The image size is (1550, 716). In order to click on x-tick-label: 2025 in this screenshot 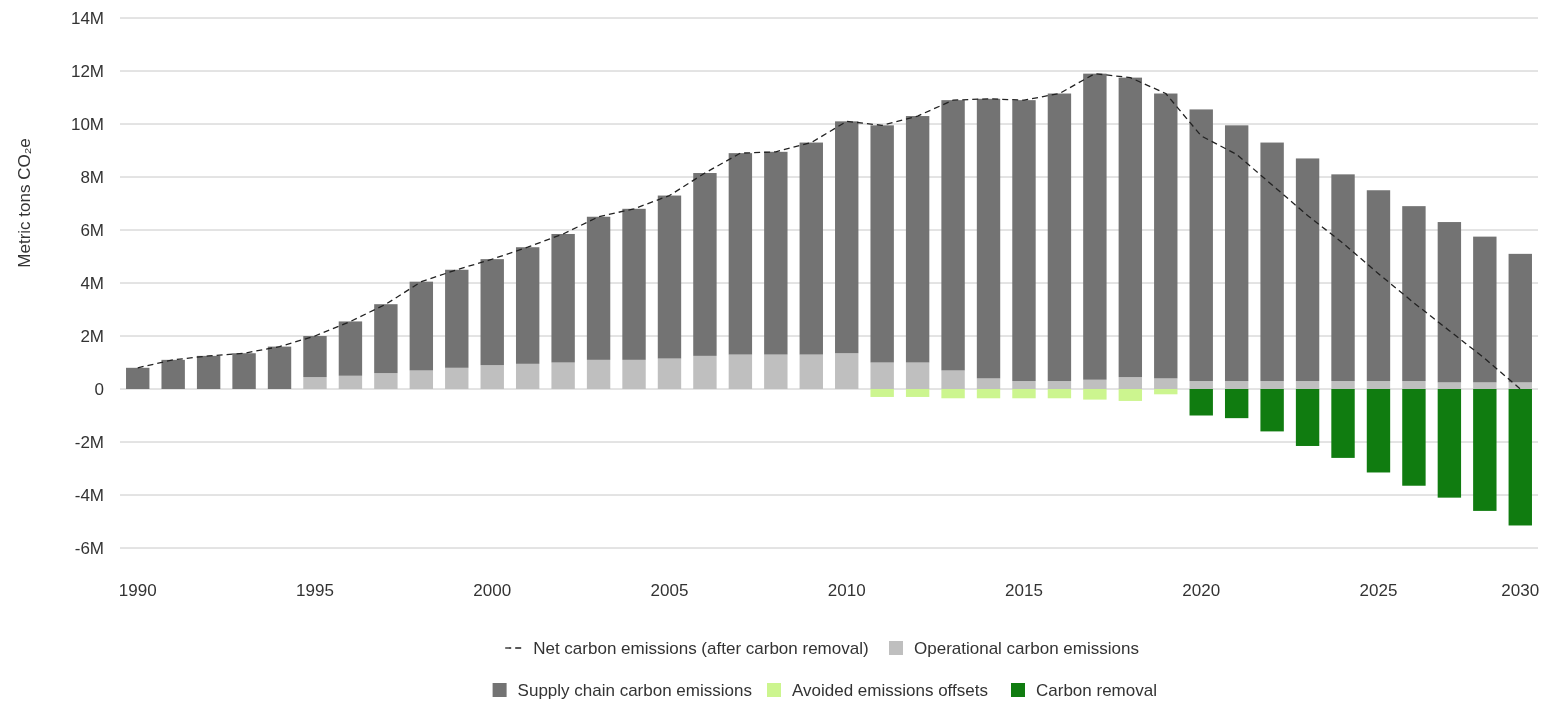, I will do `click(1378, 590)`.